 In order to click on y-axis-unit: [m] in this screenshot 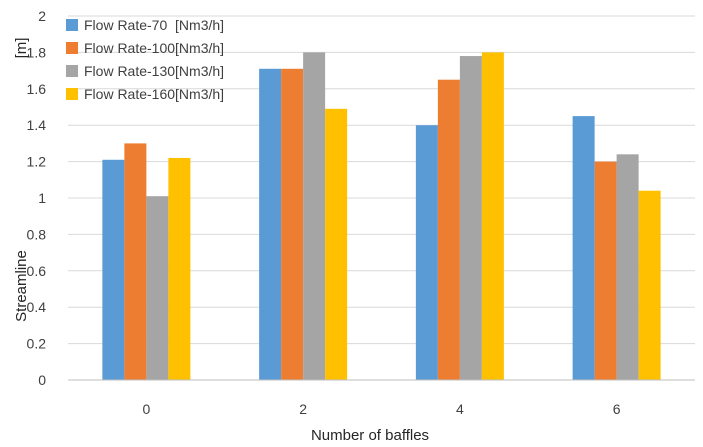, I will do `click(21, 48)`.